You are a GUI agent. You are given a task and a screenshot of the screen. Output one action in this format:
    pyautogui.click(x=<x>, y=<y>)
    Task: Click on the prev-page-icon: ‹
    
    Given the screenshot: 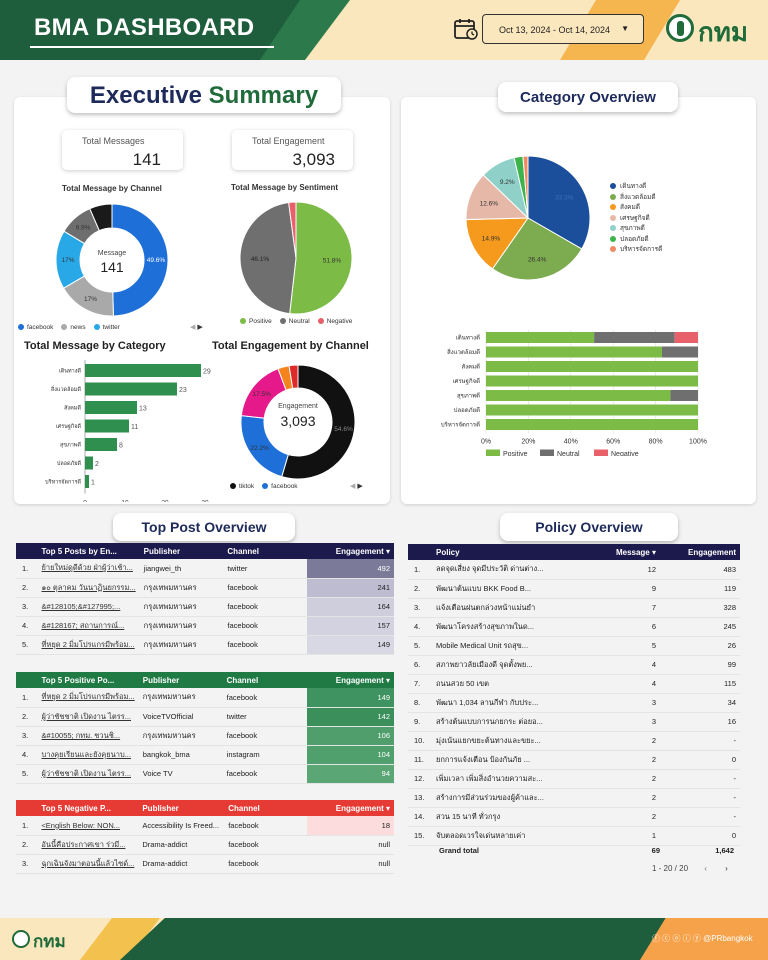 What is the action you would take?
    pyautogui.click(x=705, y=868)
    